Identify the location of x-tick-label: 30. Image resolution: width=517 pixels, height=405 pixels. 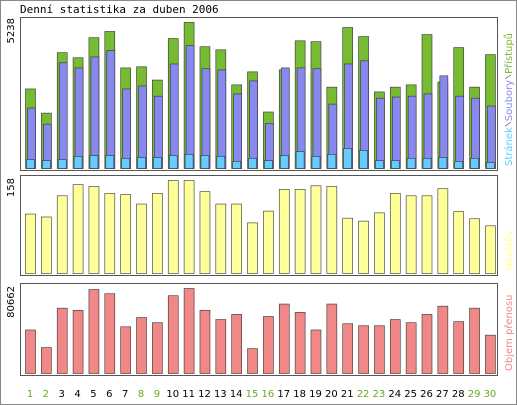
(490, 394).